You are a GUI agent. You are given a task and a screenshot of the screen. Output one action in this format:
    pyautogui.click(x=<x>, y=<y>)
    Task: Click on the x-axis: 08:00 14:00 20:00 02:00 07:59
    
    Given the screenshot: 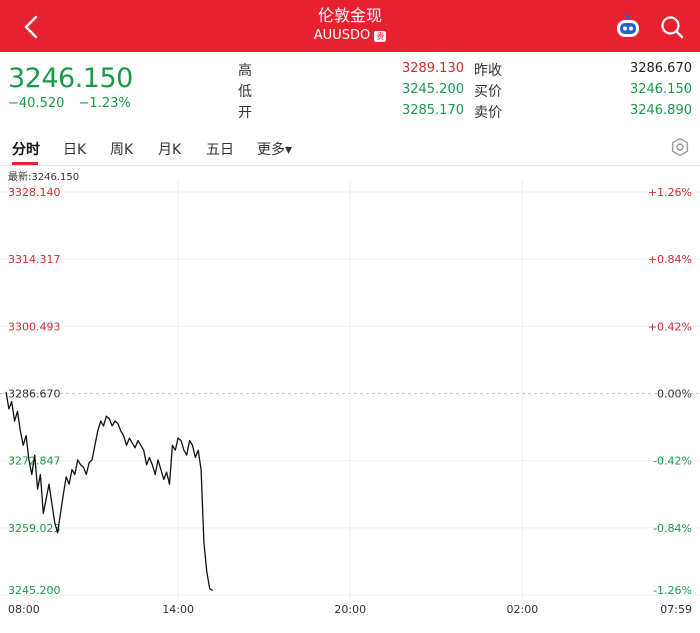 What is the action you would take?
    pyautogui.click(x=350, y=609)
    